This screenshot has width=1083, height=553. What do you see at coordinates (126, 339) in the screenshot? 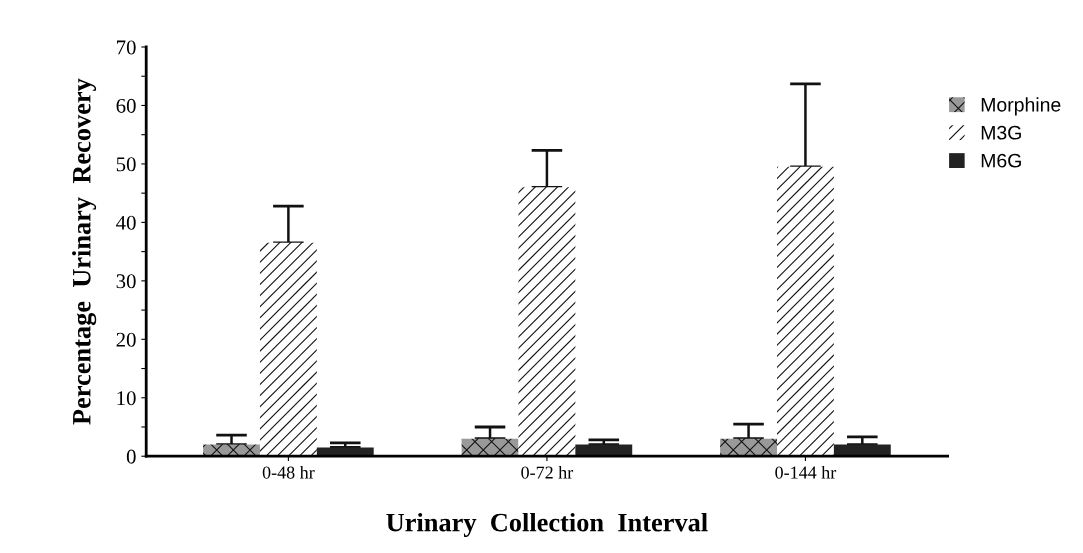
I see `y-tick-label: 20` at bounding box center [126, 339].